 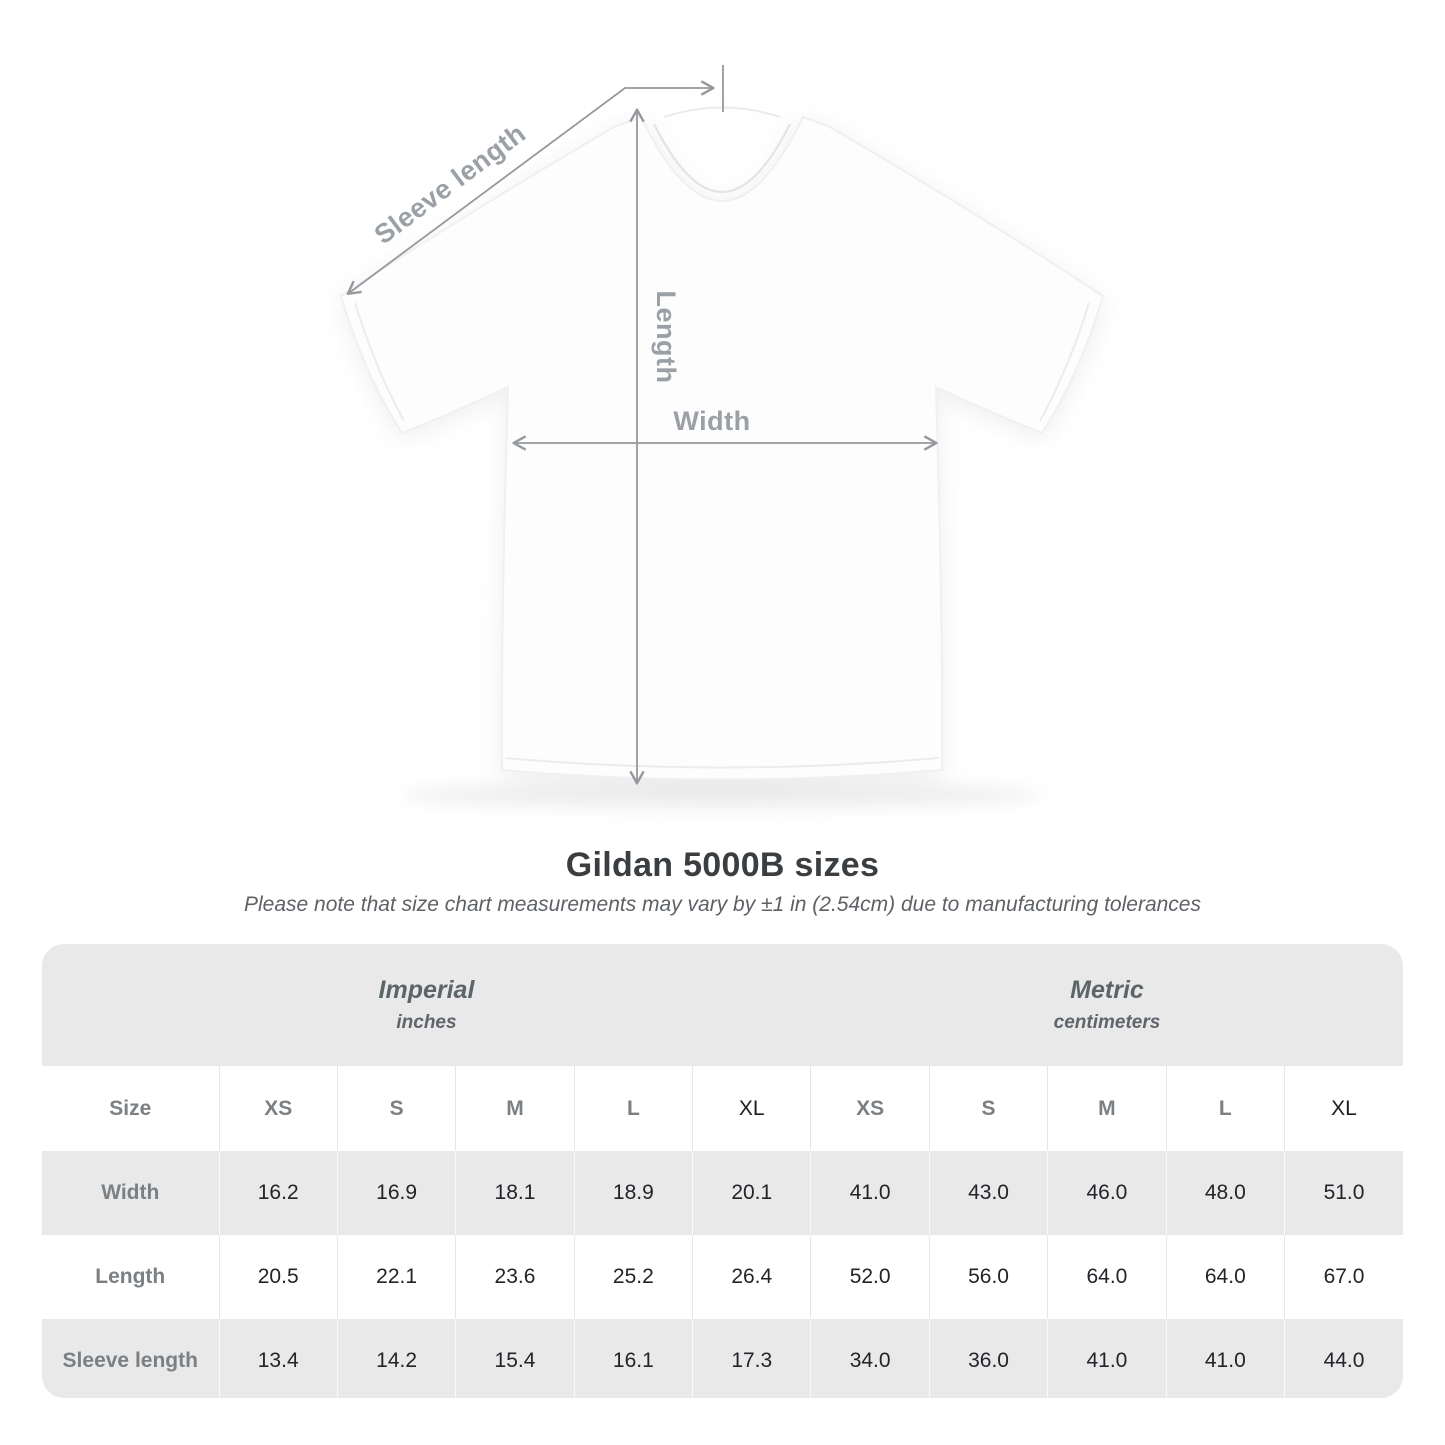 What do you see at coordinates (1343, 1358) in the screenshot?
I see `sleeve-metric-xl: 44.0` at bounding box center [1343, 1358].